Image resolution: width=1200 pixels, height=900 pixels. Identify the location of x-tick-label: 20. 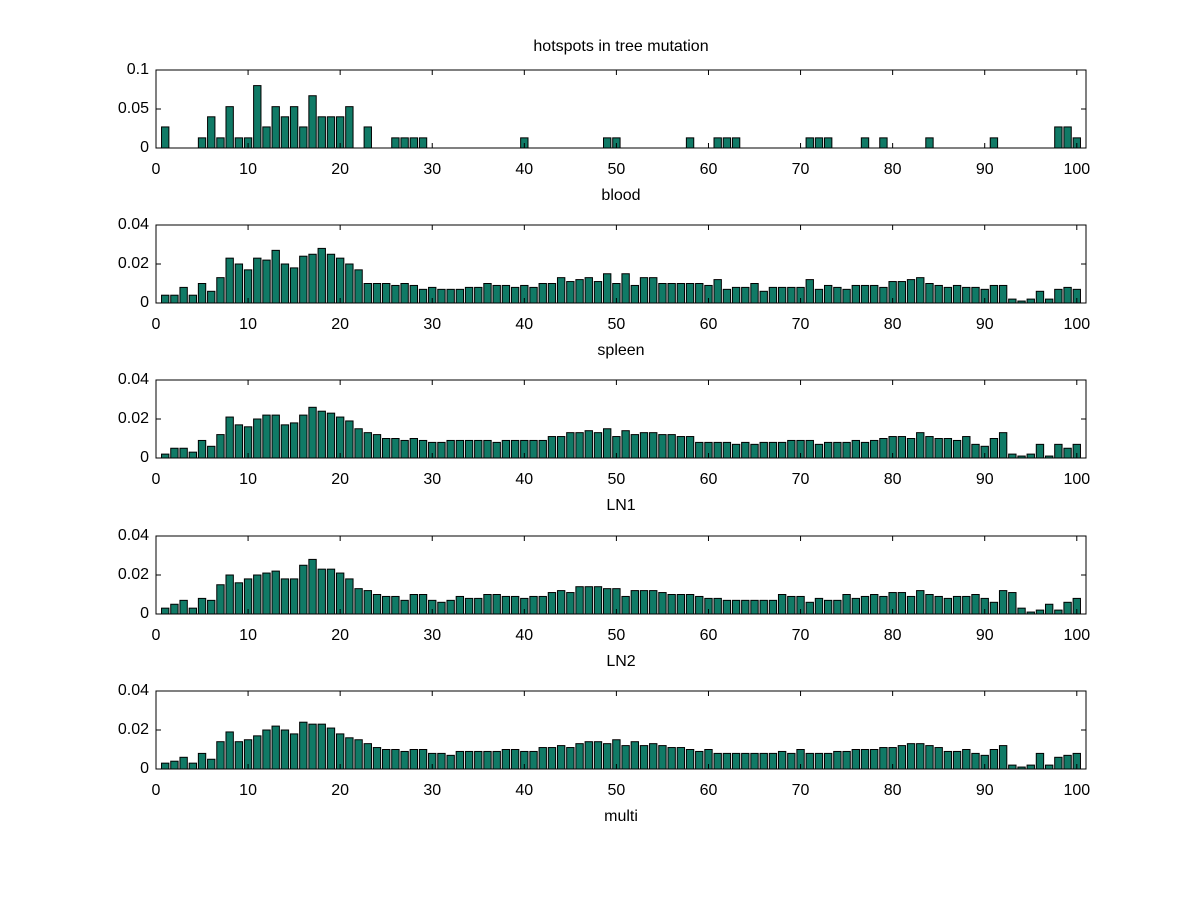
(340, 479).